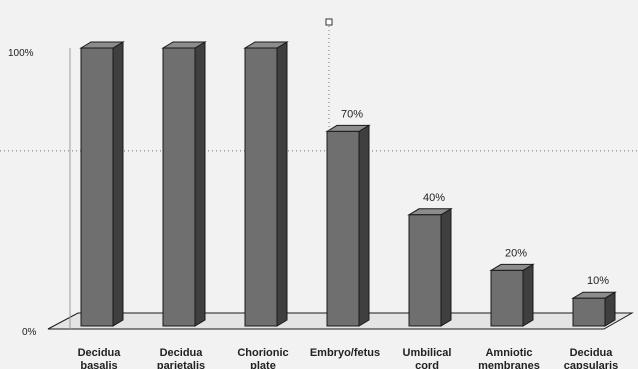 This screenshot has height=369, width=638. I want to click on category-label: Embryo/fetus, so click(345, 353).